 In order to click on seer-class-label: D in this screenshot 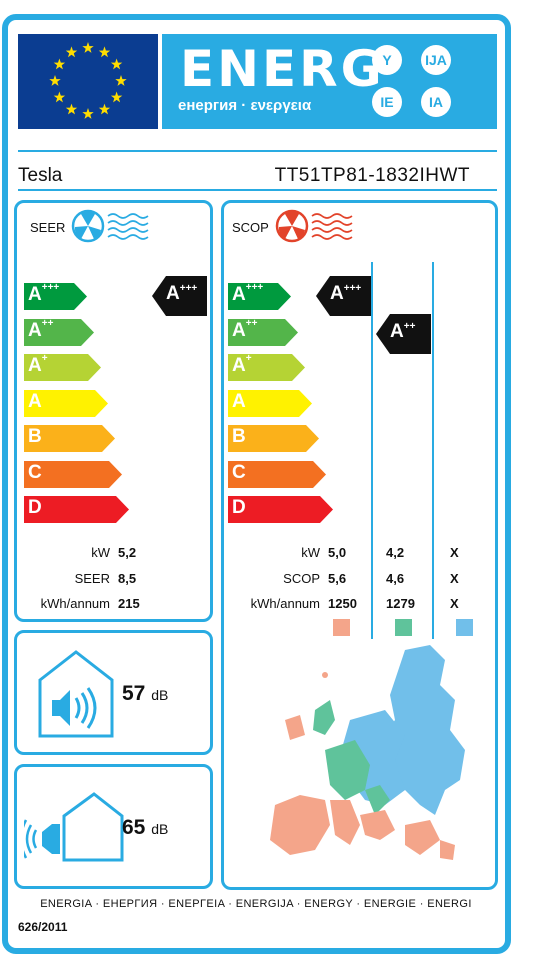, I will do `click(35, 507)`.